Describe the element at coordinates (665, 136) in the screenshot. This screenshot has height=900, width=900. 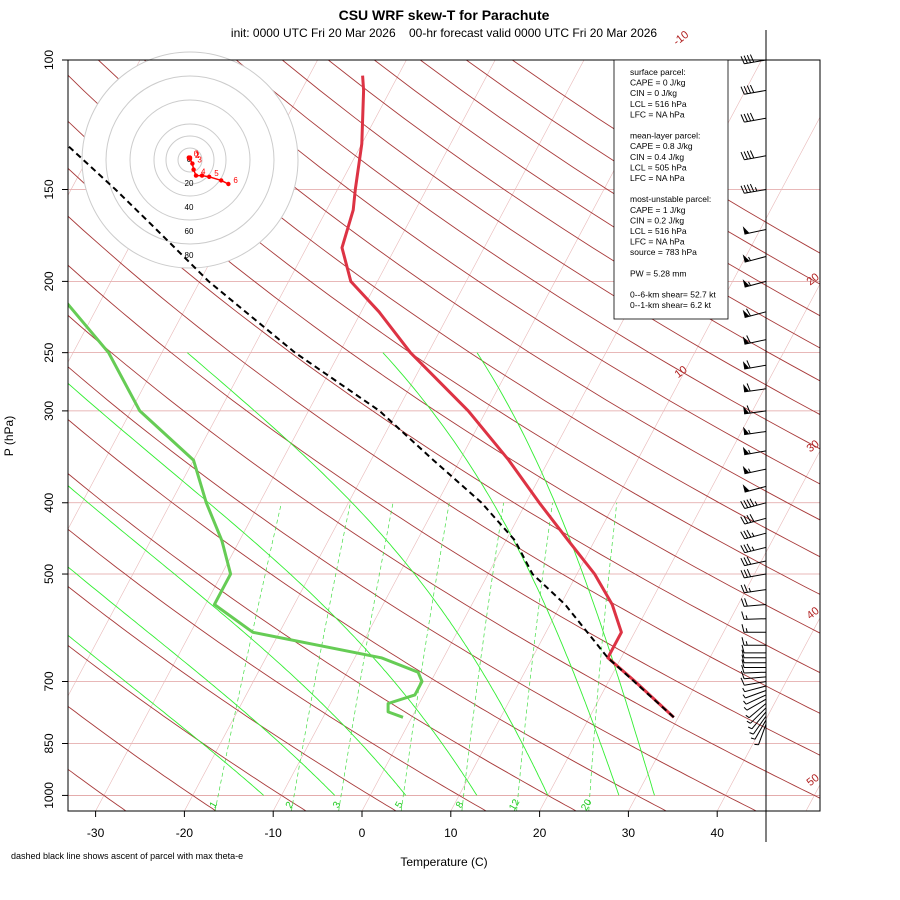
I see `info-box-line: mean-layer parcel:` at that location.